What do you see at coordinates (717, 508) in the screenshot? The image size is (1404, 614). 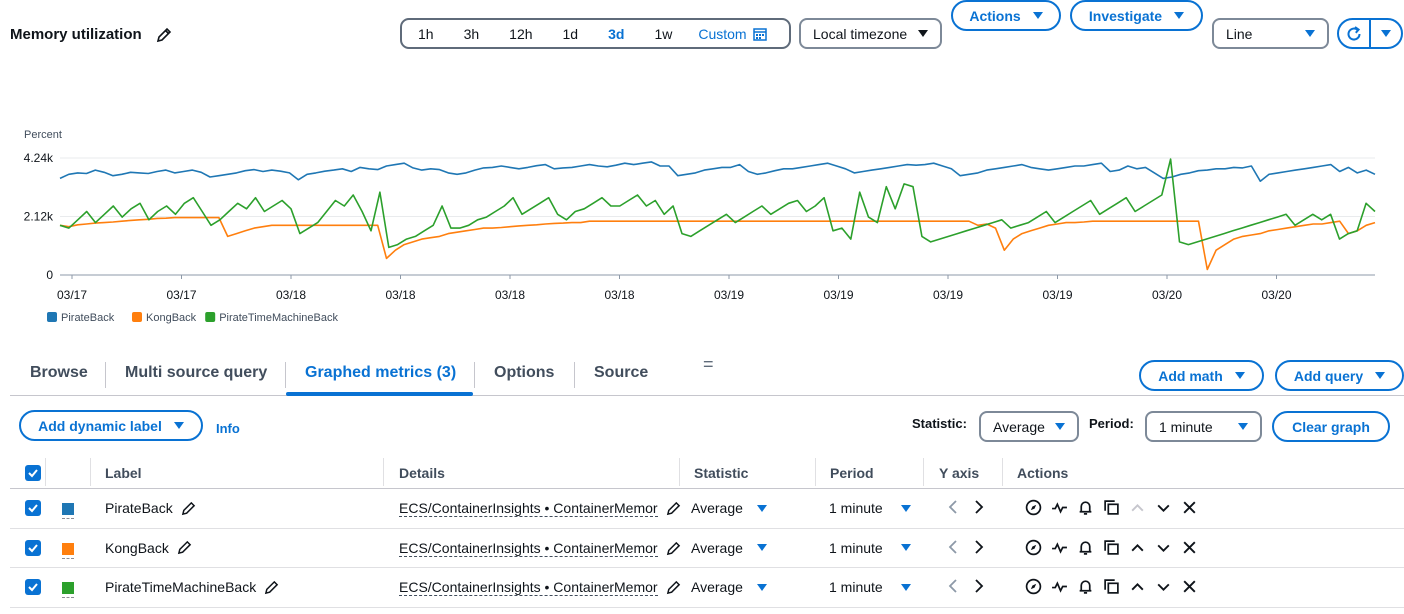 I see `row-statistic-value: Average` at bounding box center [717, 508].